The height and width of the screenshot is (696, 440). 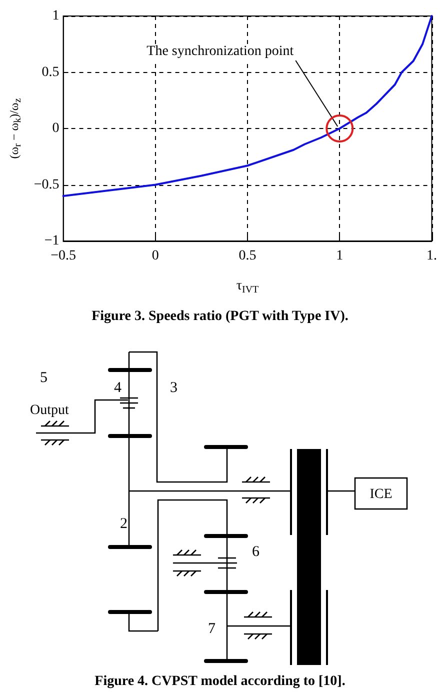 What do you see at coordinates (381, 494) in the screenshot?
I see `text: ICE` at bounding box center [381, 494].